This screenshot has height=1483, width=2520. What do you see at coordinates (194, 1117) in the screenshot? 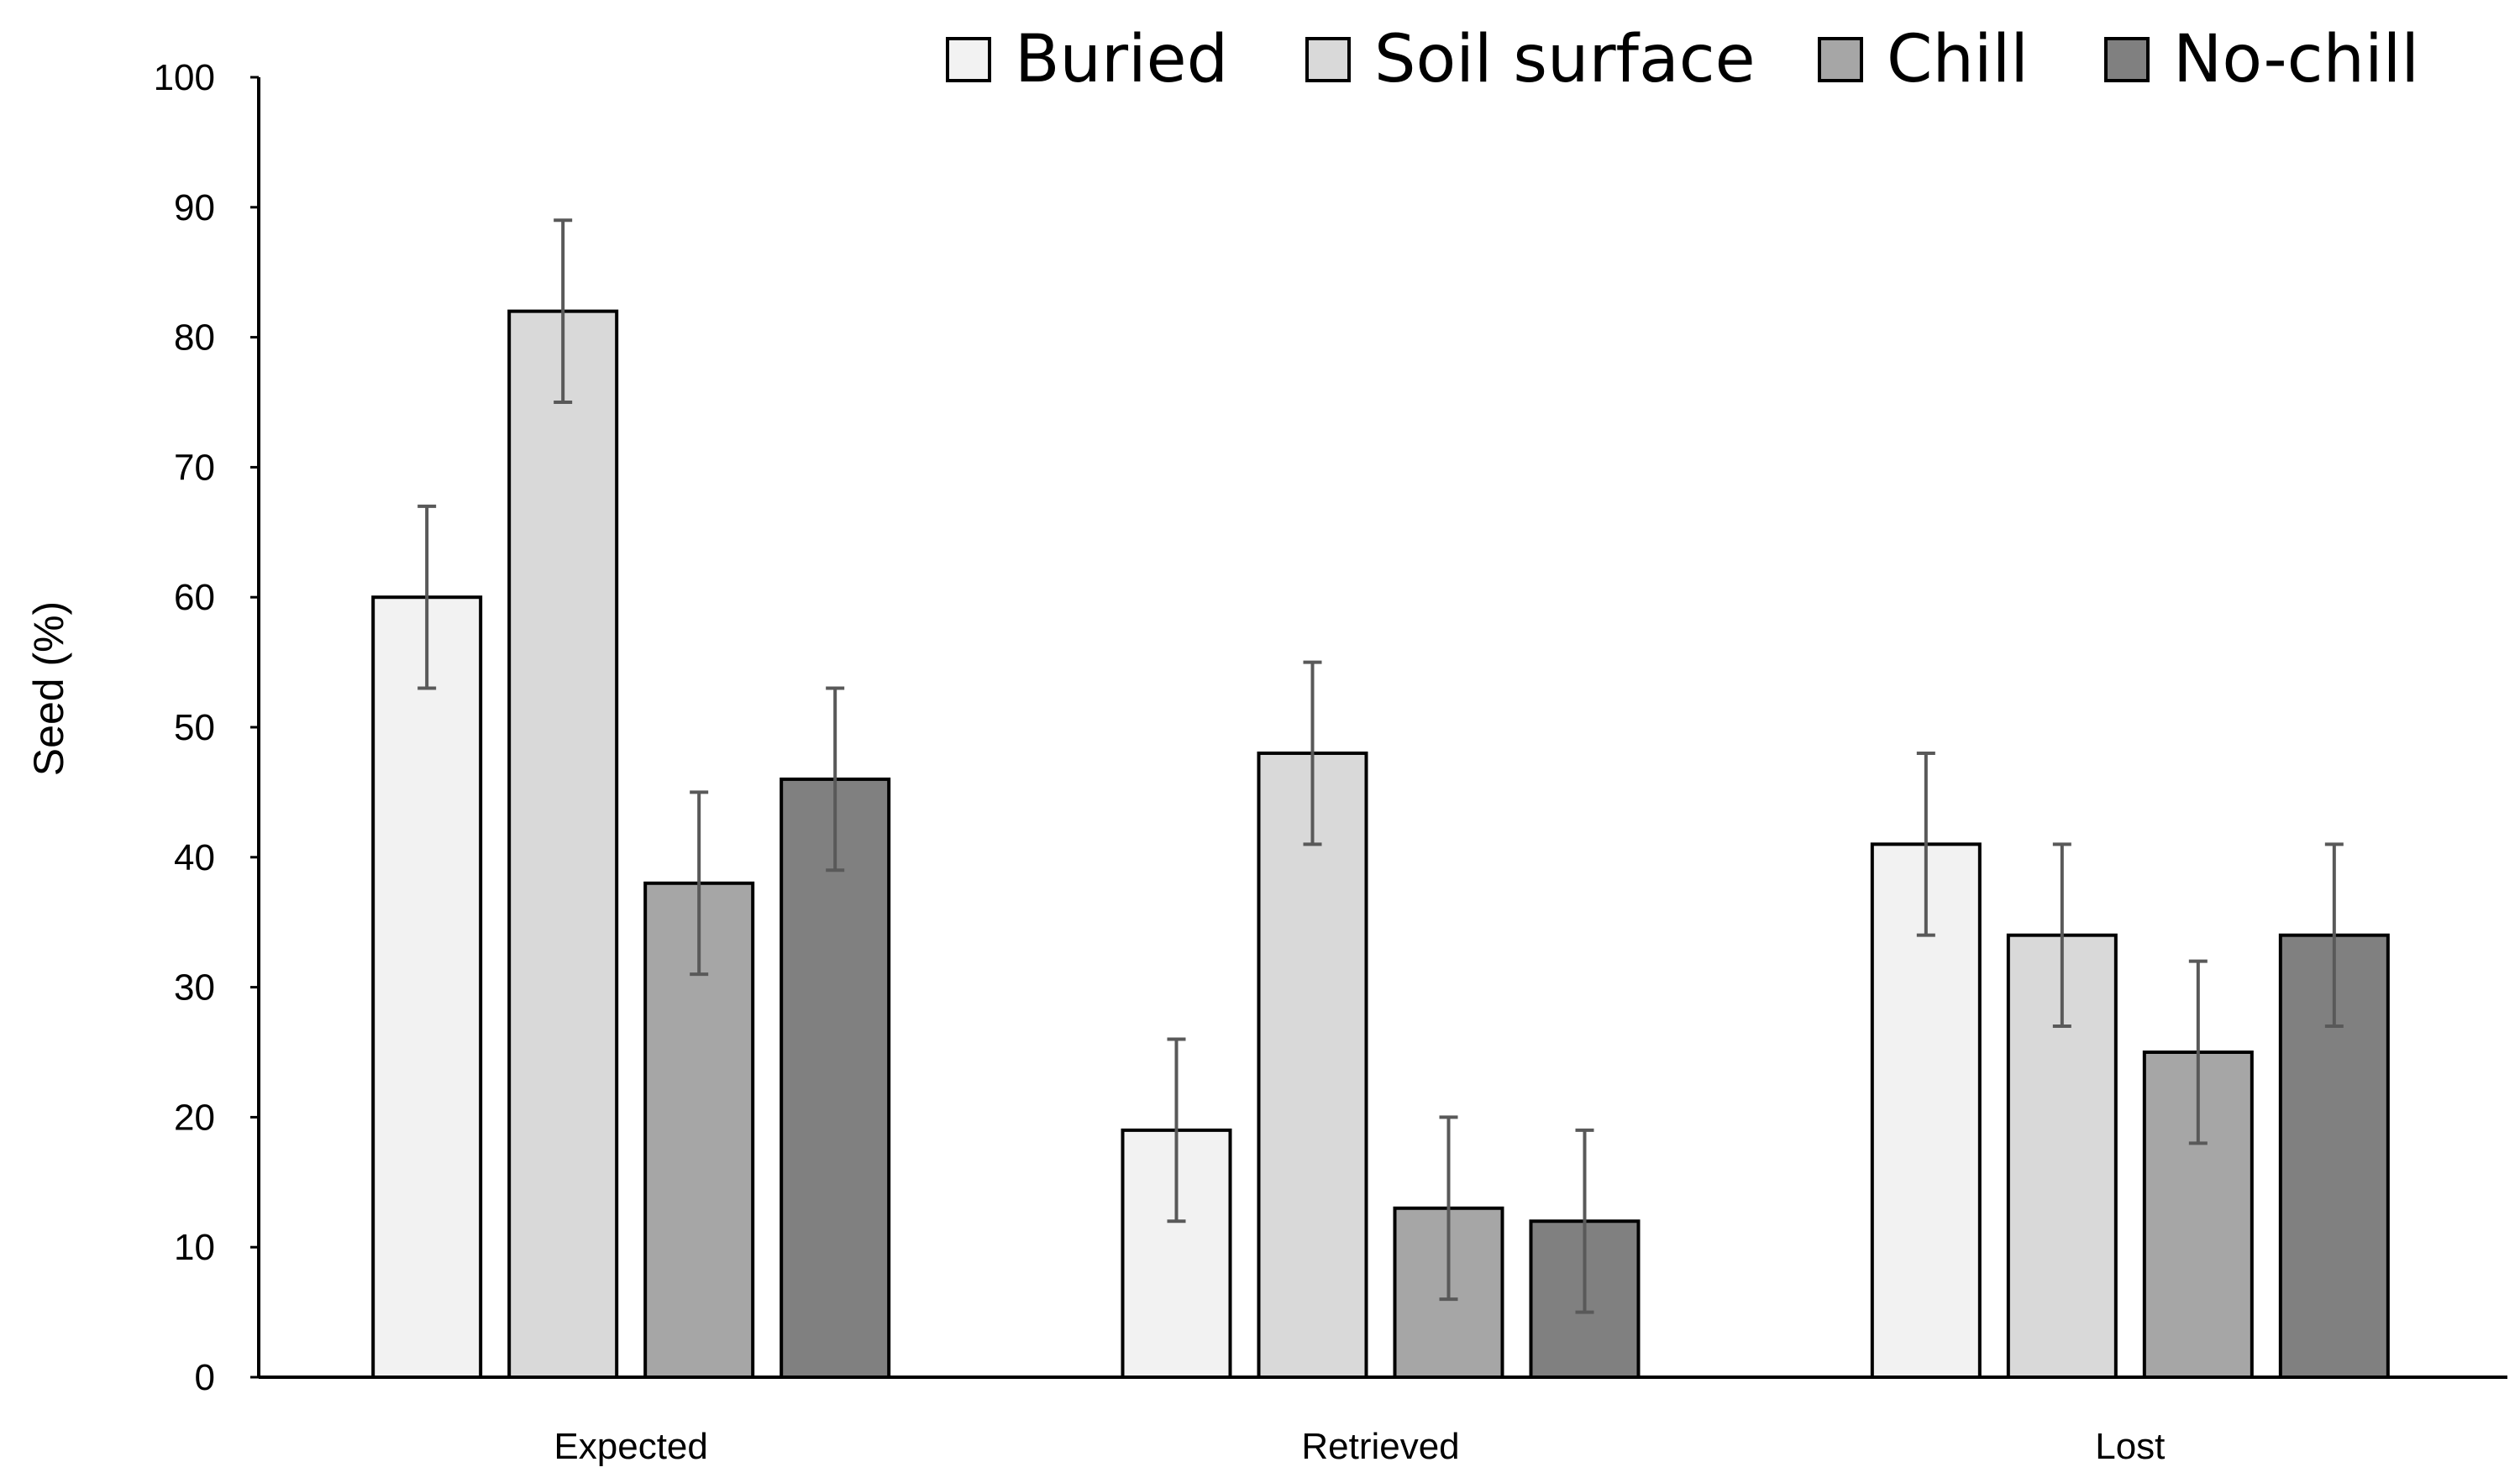
I see `y-tick-label: 20` at bounding box center [194, 1117].